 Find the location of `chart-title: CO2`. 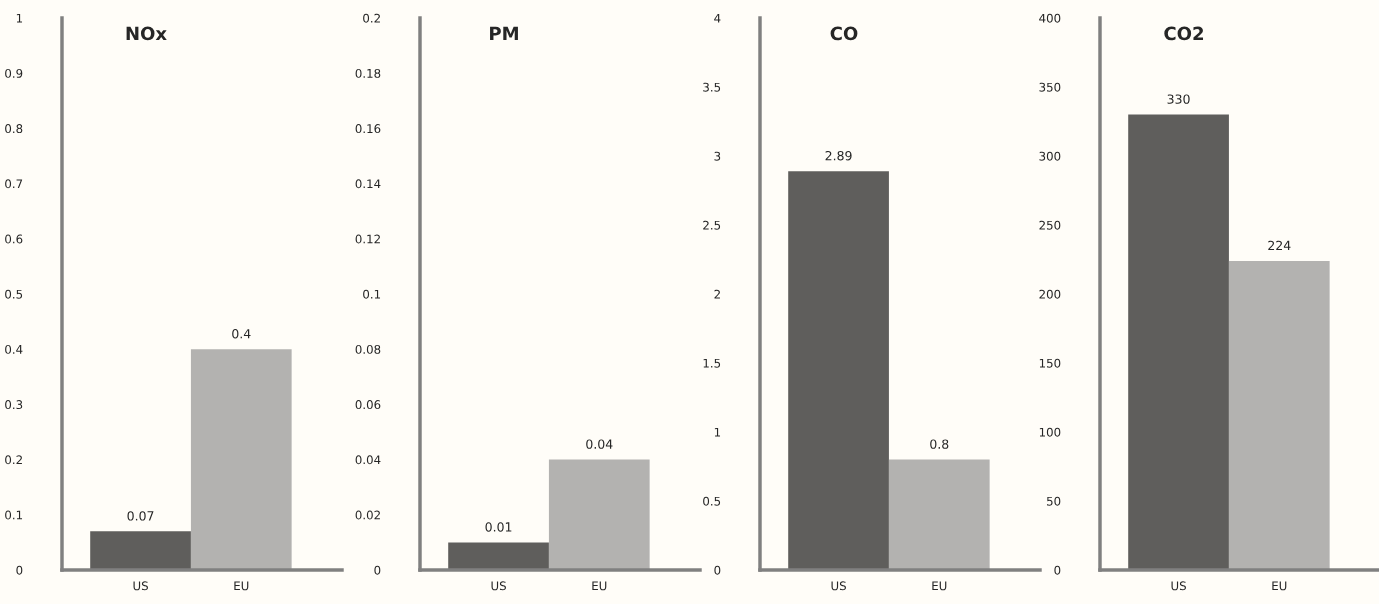

chart-title: CO2 is located at coordinates (1184, 33).